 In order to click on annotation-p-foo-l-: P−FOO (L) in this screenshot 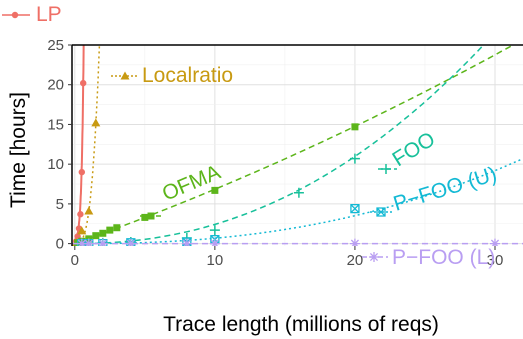, I will do `click(428, 257)`.